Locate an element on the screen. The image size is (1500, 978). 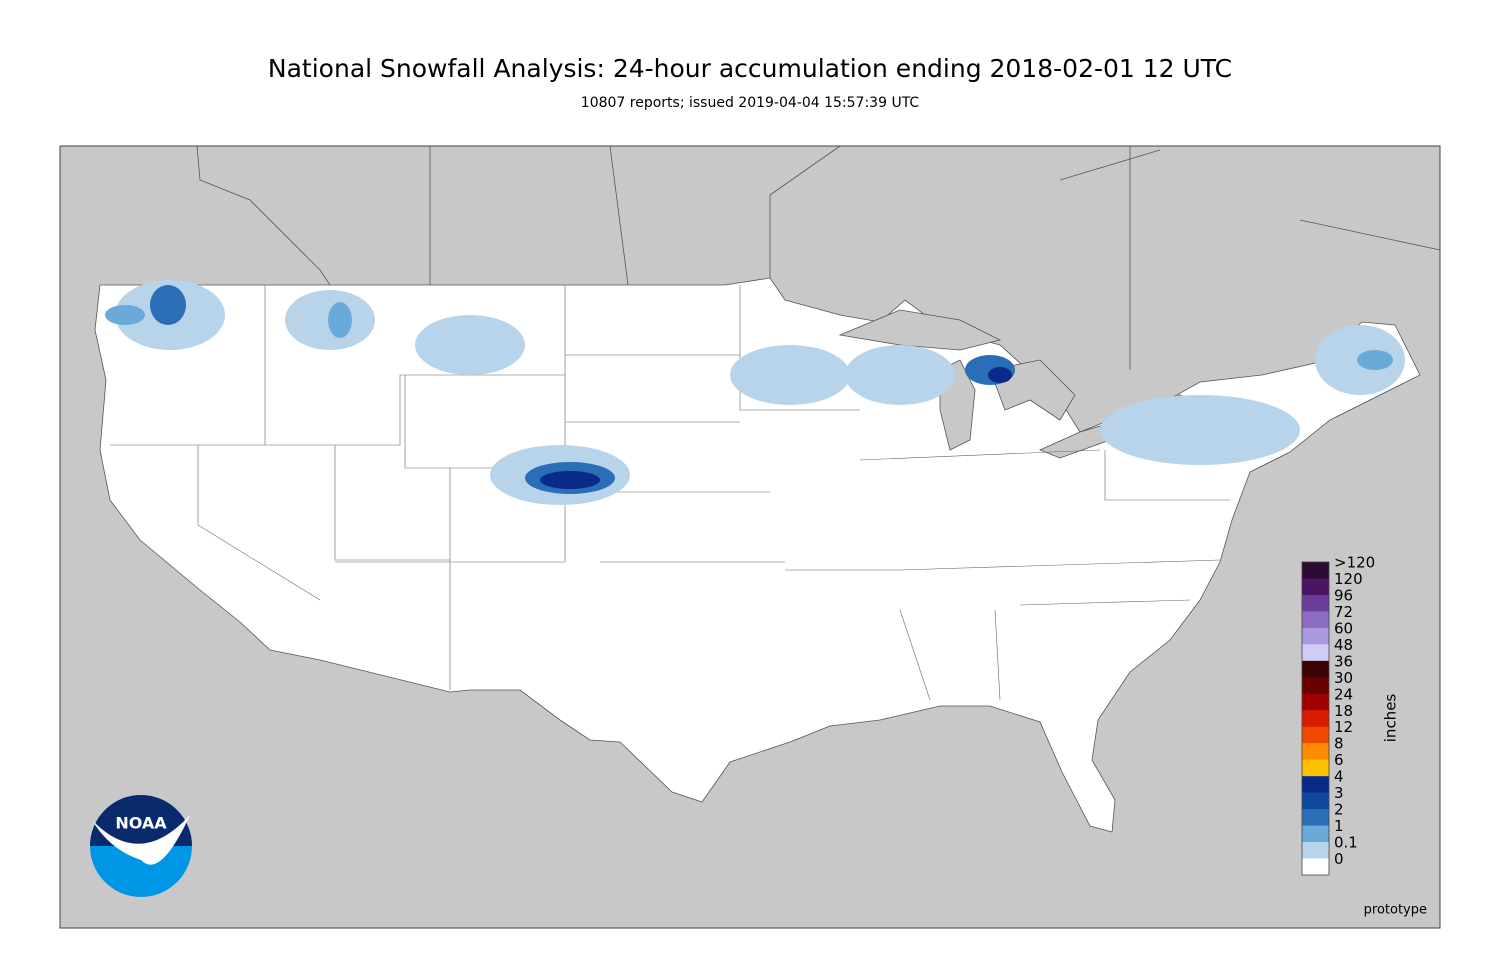
legend-label: 6 is located at coordinates (1339, 760).